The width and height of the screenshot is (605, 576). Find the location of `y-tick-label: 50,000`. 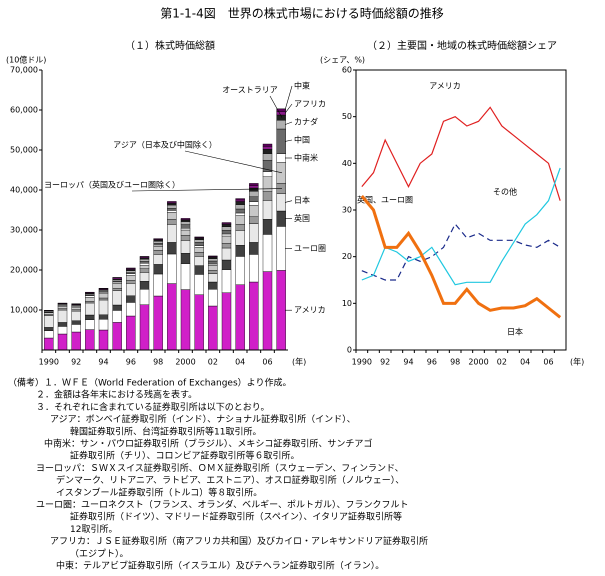

y-tick-label: 50,000 is located at coordinates (24, 150).